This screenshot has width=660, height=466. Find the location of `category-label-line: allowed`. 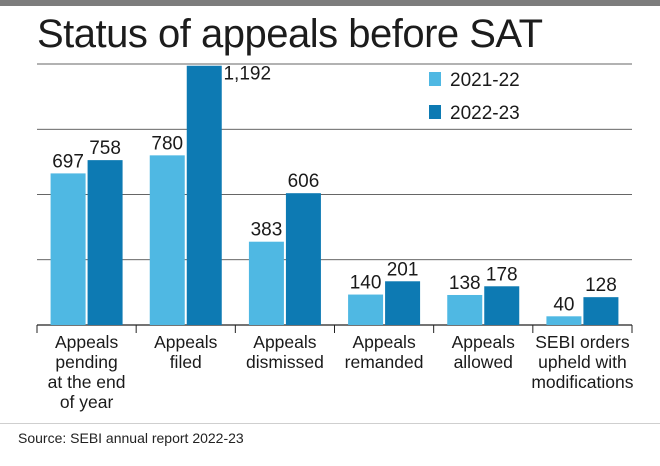

category-label-line: allowed is located at coordinates (483, 362).